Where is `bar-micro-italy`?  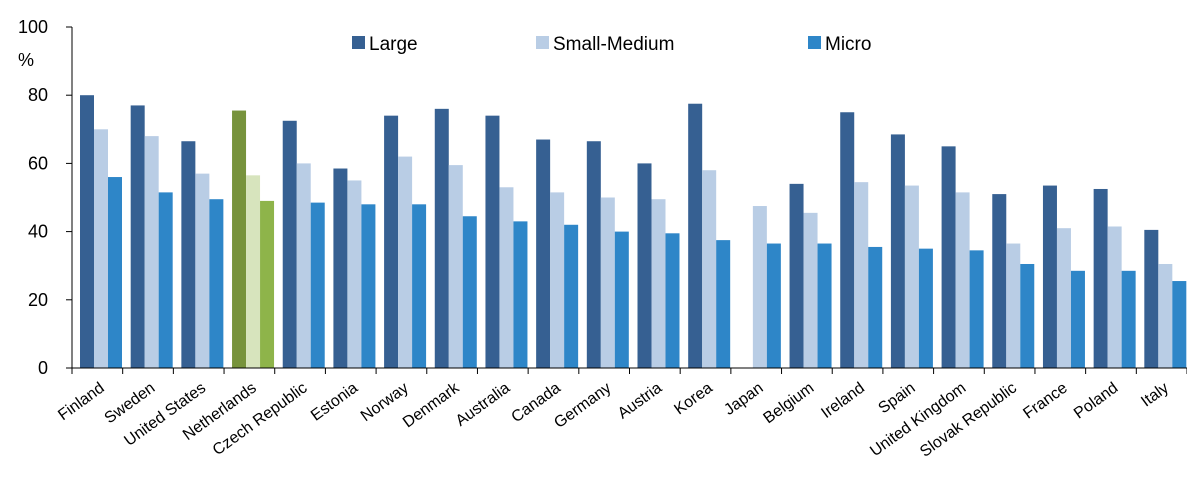 bar-micro-italy is located at coordinates (1179, 324).